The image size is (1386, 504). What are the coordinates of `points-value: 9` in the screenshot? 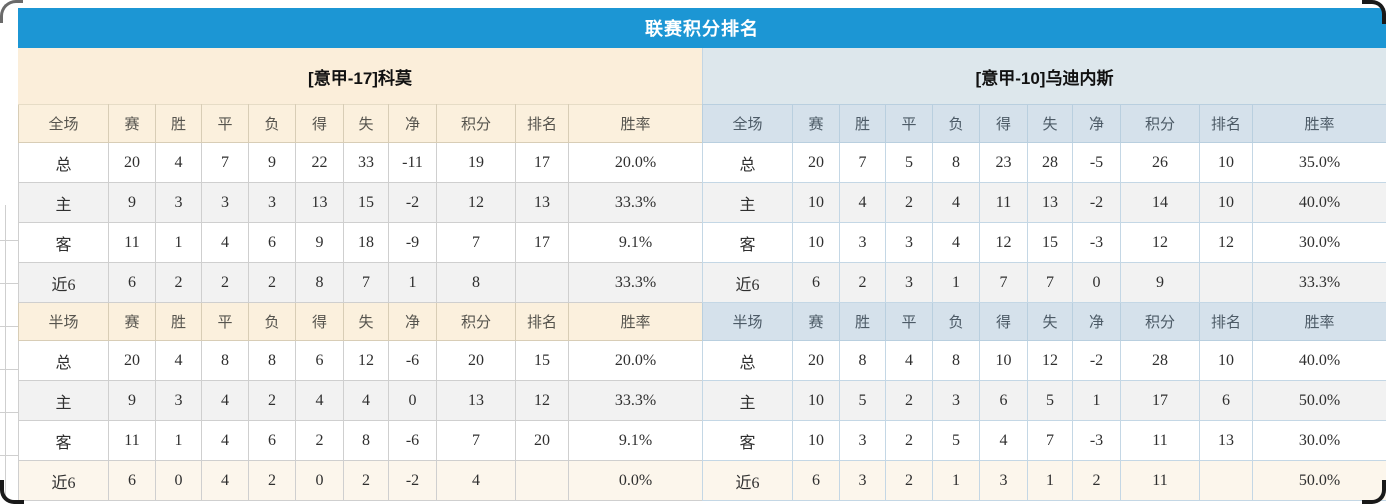 It's located at (1160, 282).